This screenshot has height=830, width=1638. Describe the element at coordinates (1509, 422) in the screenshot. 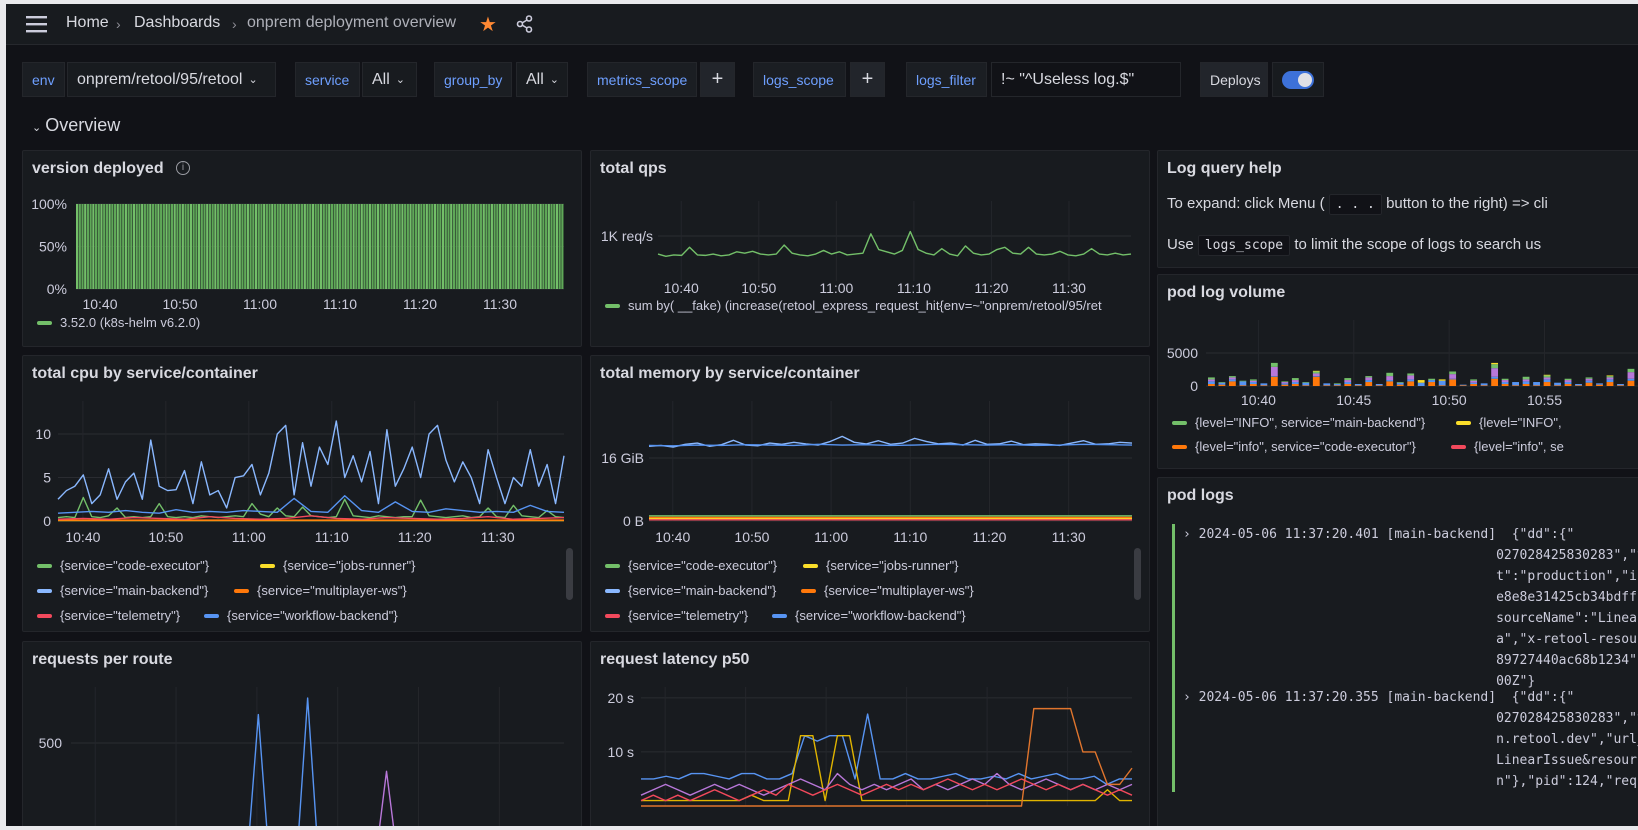

I see `legend-item: {level="INFO",` at that location.